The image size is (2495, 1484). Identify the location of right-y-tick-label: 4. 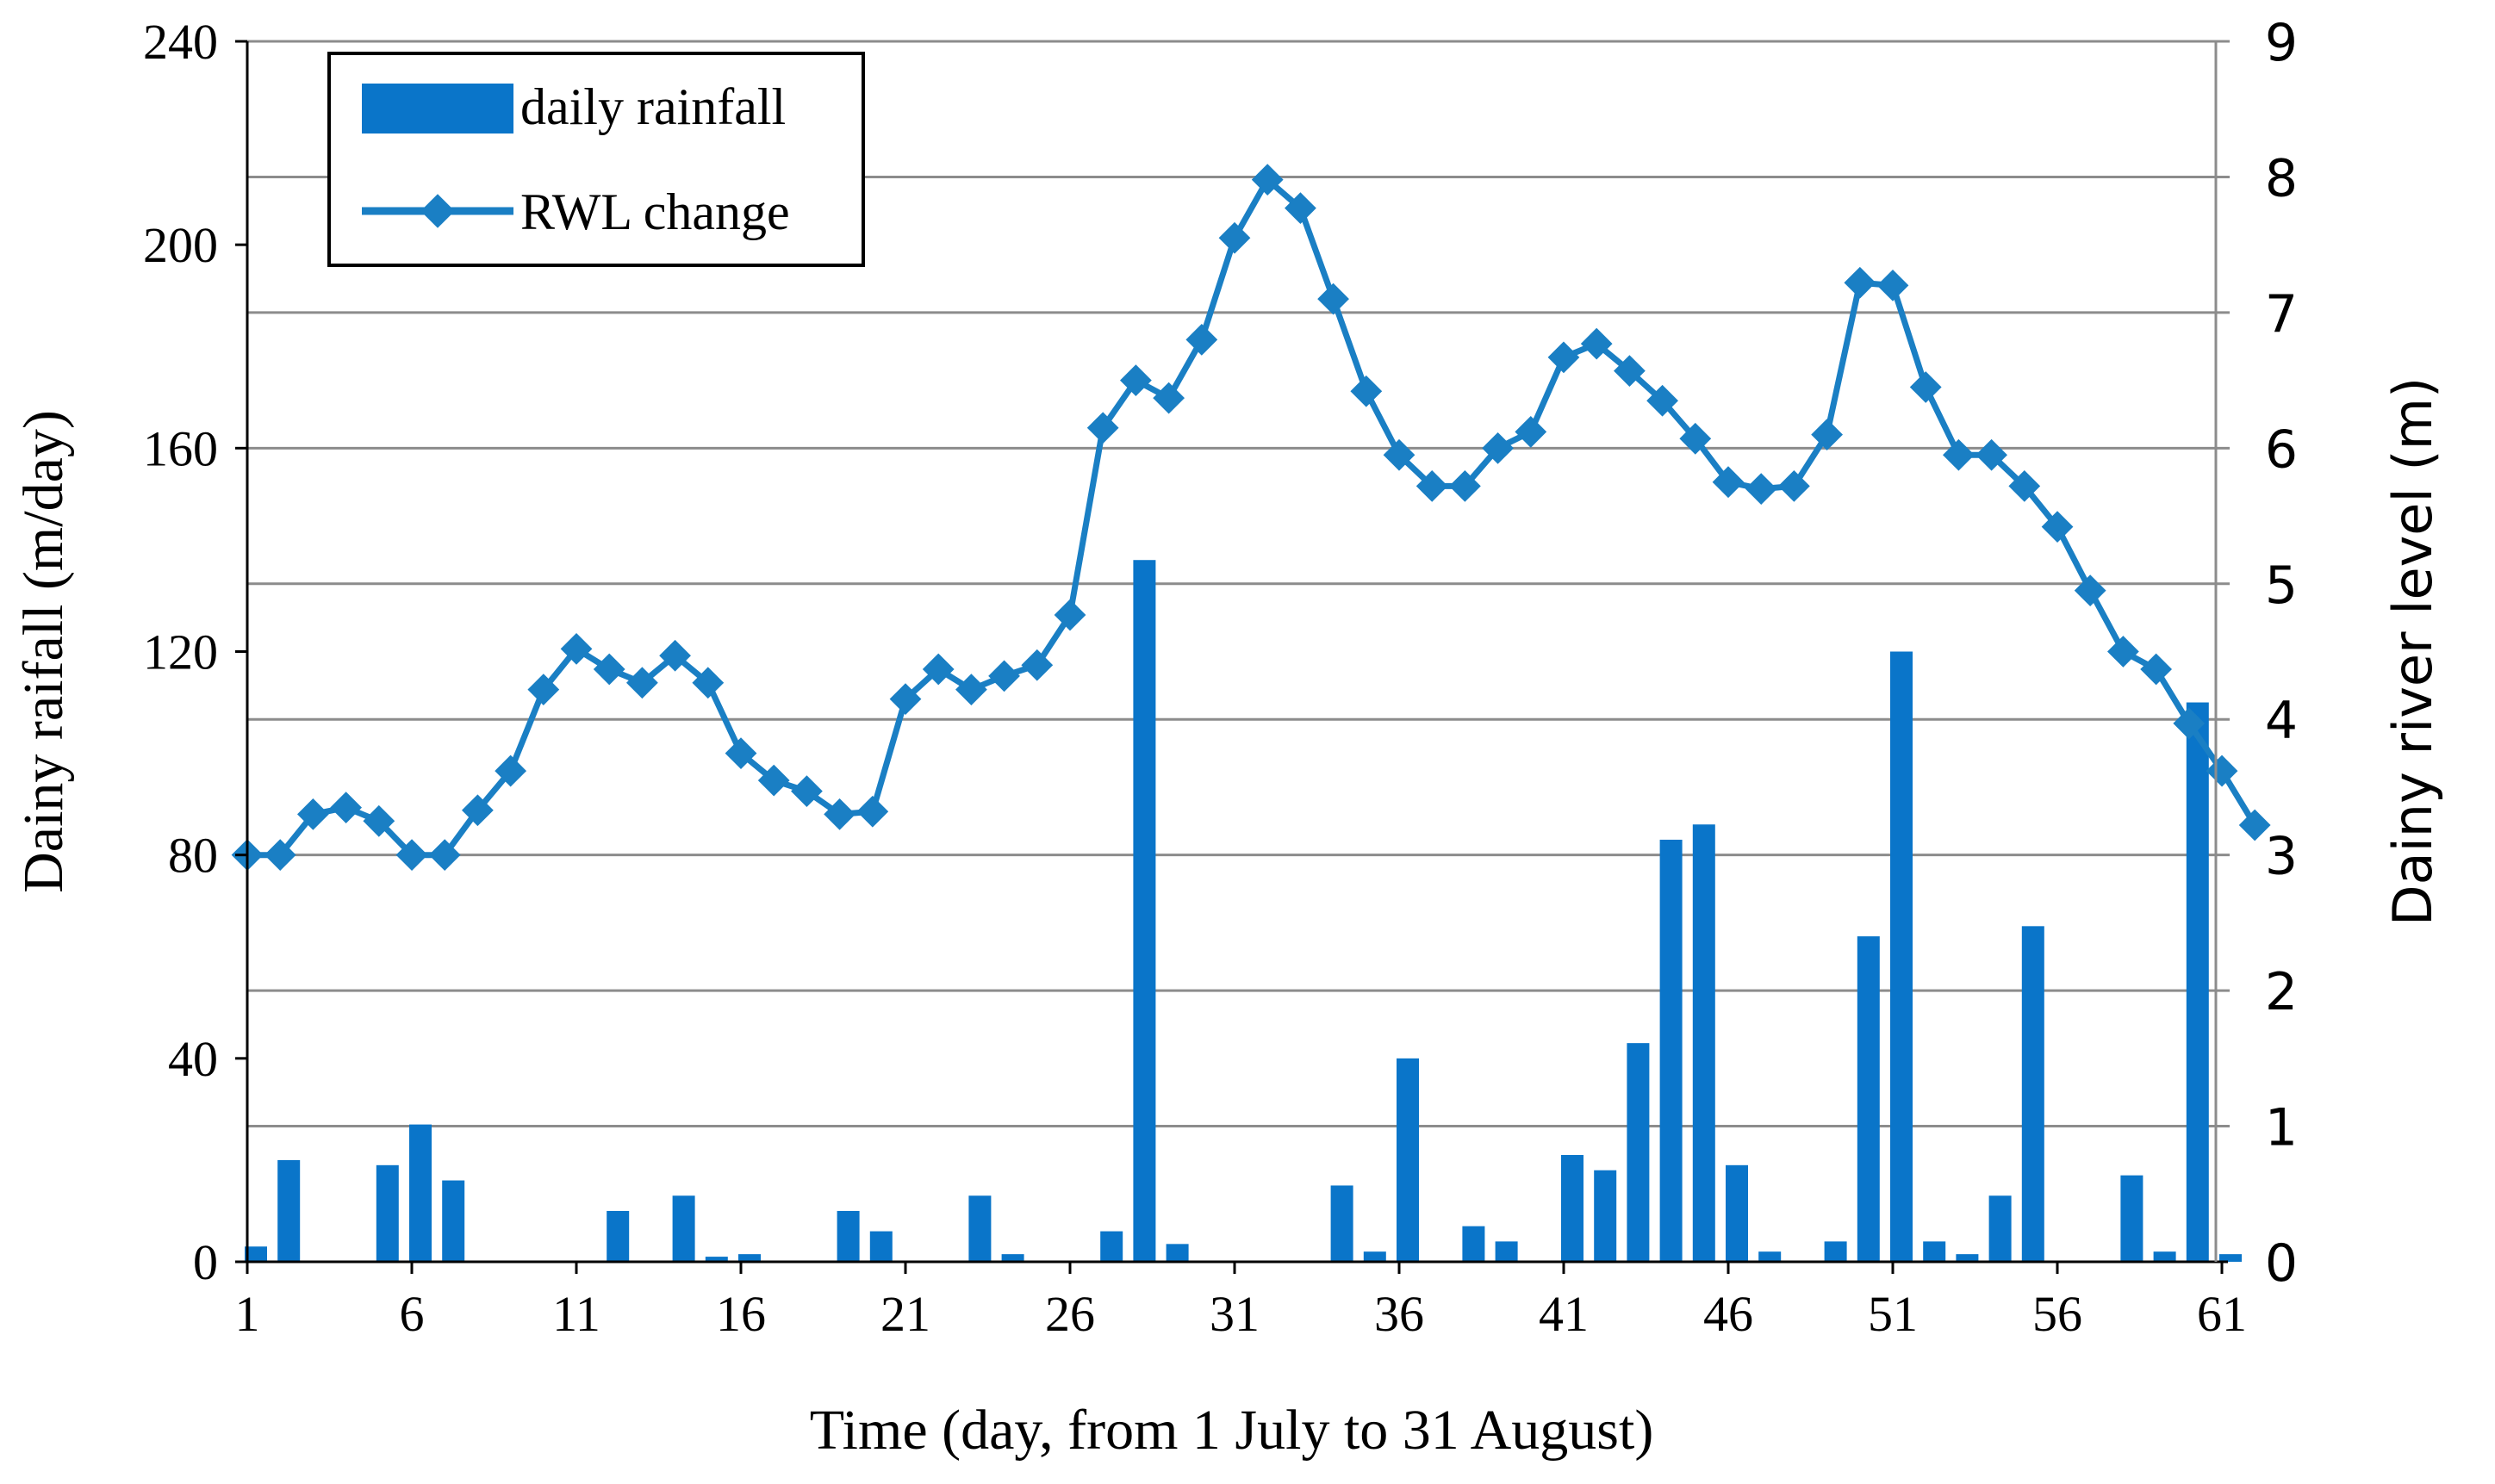
(2281, 721).